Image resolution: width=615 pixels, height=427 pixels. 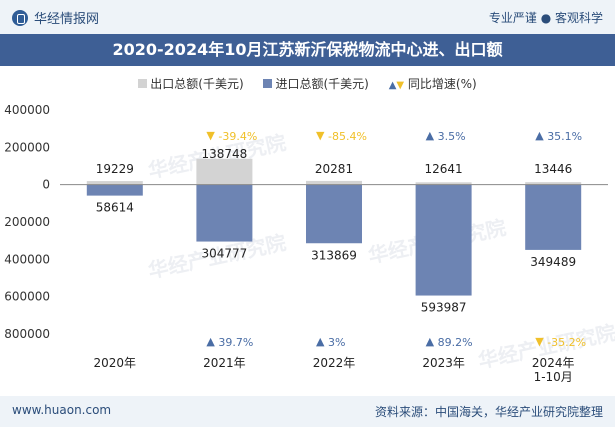 What do you see at coordinates (224, 254) in the screenshot?
I see `import-value-label: 304777` at bounding box center [224, 254].